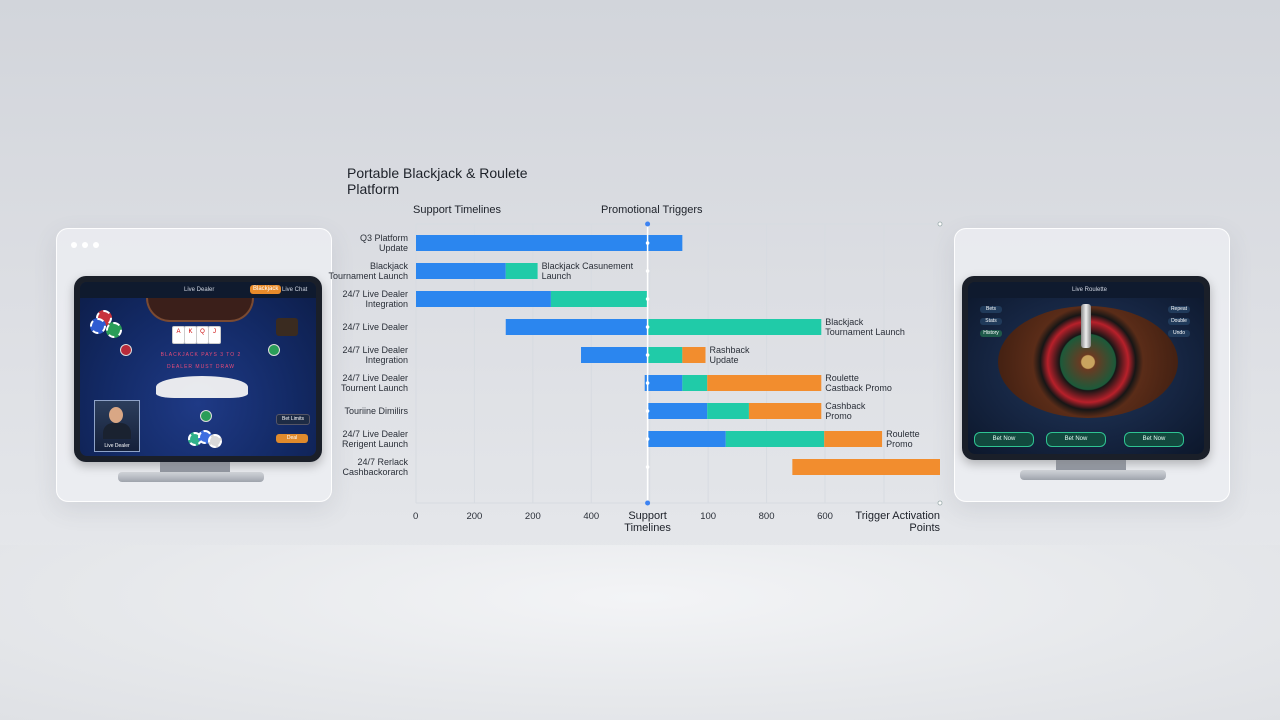 This screenshot has height=720, width=1280. I want to click on x-axis-label-line: Timelines, so click(647, 528).